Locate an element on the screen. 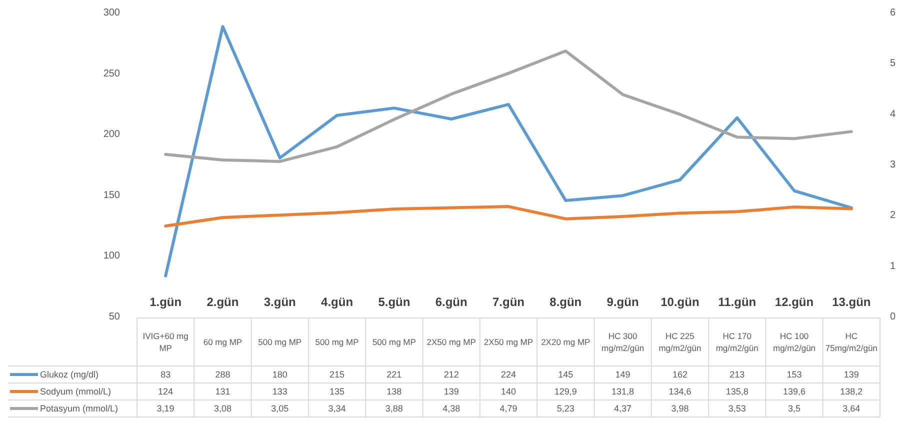 The height and width of the screenshot is (428, 903). text: IVIG+60 mg MP is located at coordinates (165, 341).